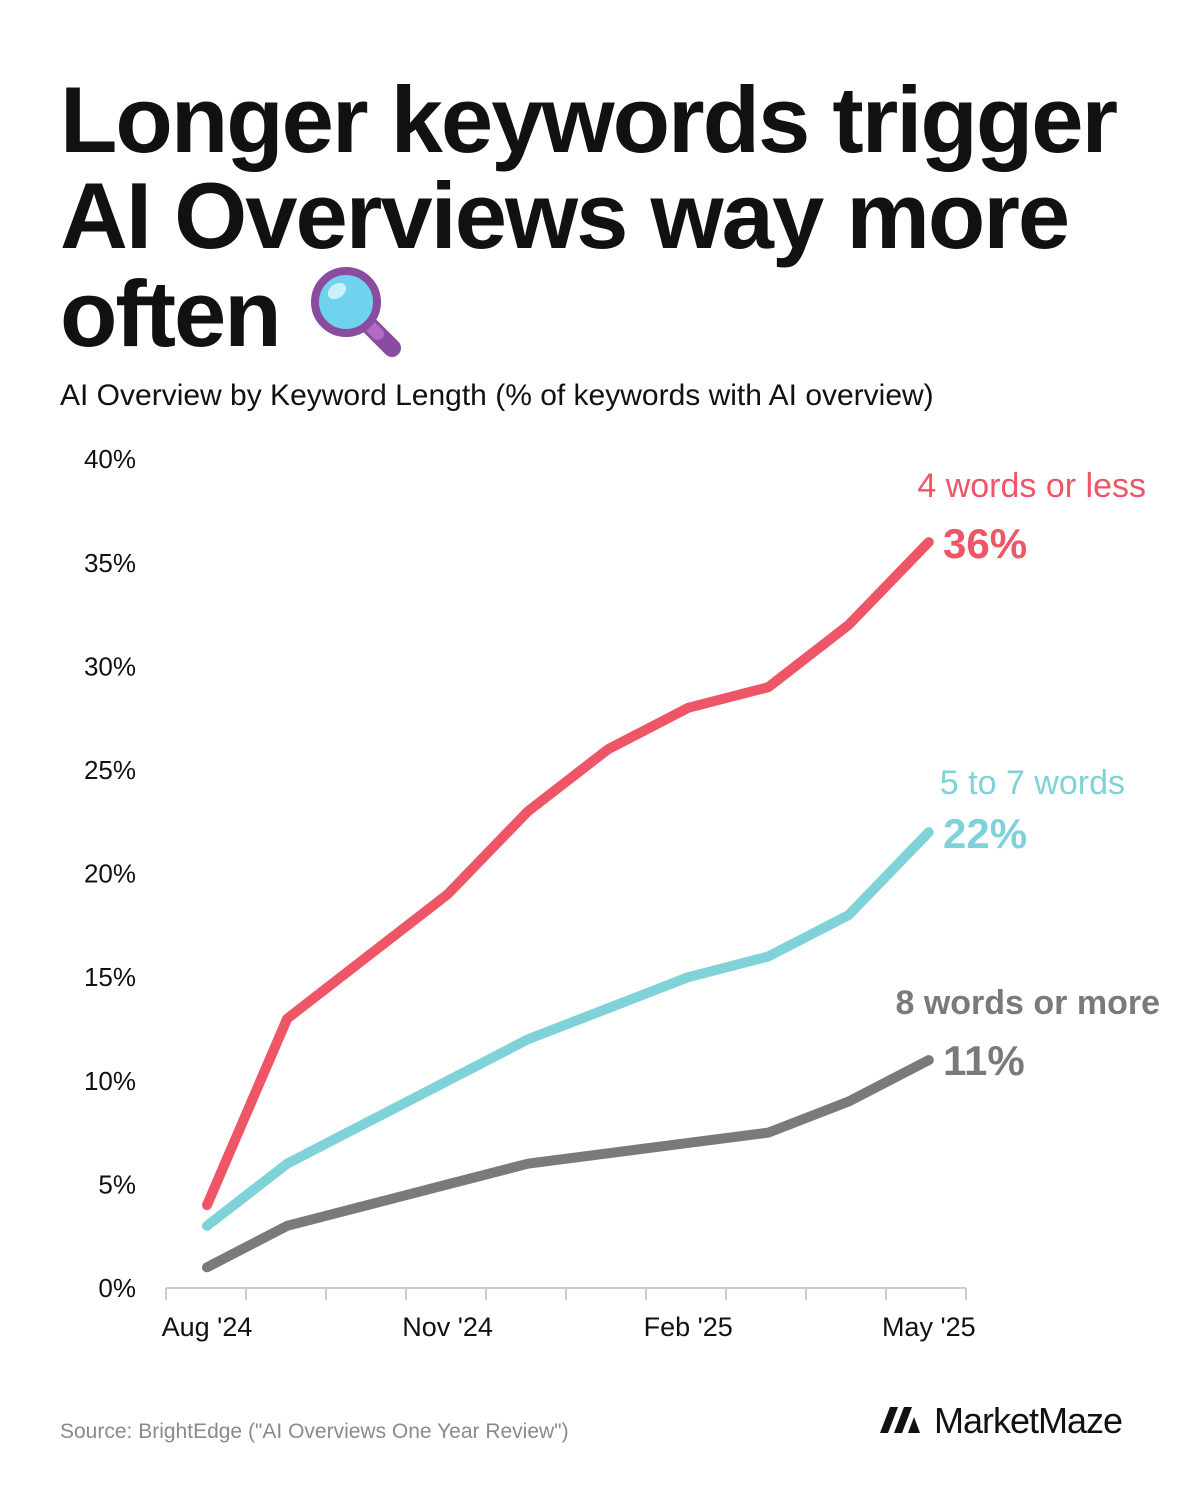 This screenshot has width=1200, height=1500. Describe the element at coordinates (110, 666) in the screenshot. I see `y-tick-label: 30%` at that location.